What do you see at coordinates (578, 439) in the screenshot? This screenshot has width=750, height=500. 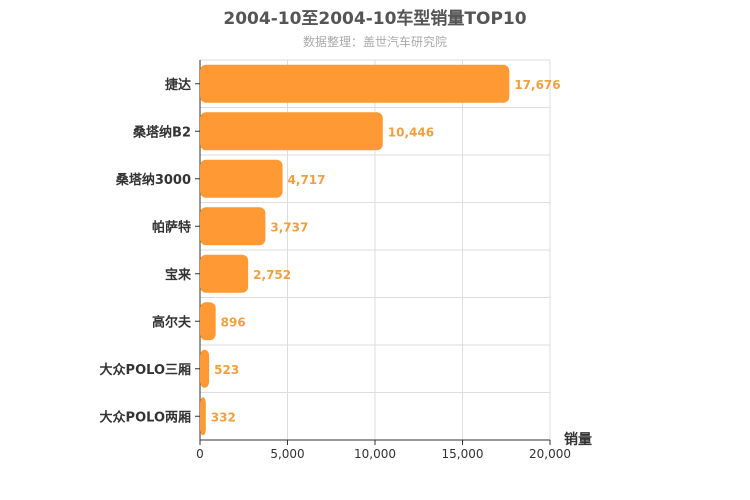 I see `x-axis-title: 销量` at bounding box center [578, 439].